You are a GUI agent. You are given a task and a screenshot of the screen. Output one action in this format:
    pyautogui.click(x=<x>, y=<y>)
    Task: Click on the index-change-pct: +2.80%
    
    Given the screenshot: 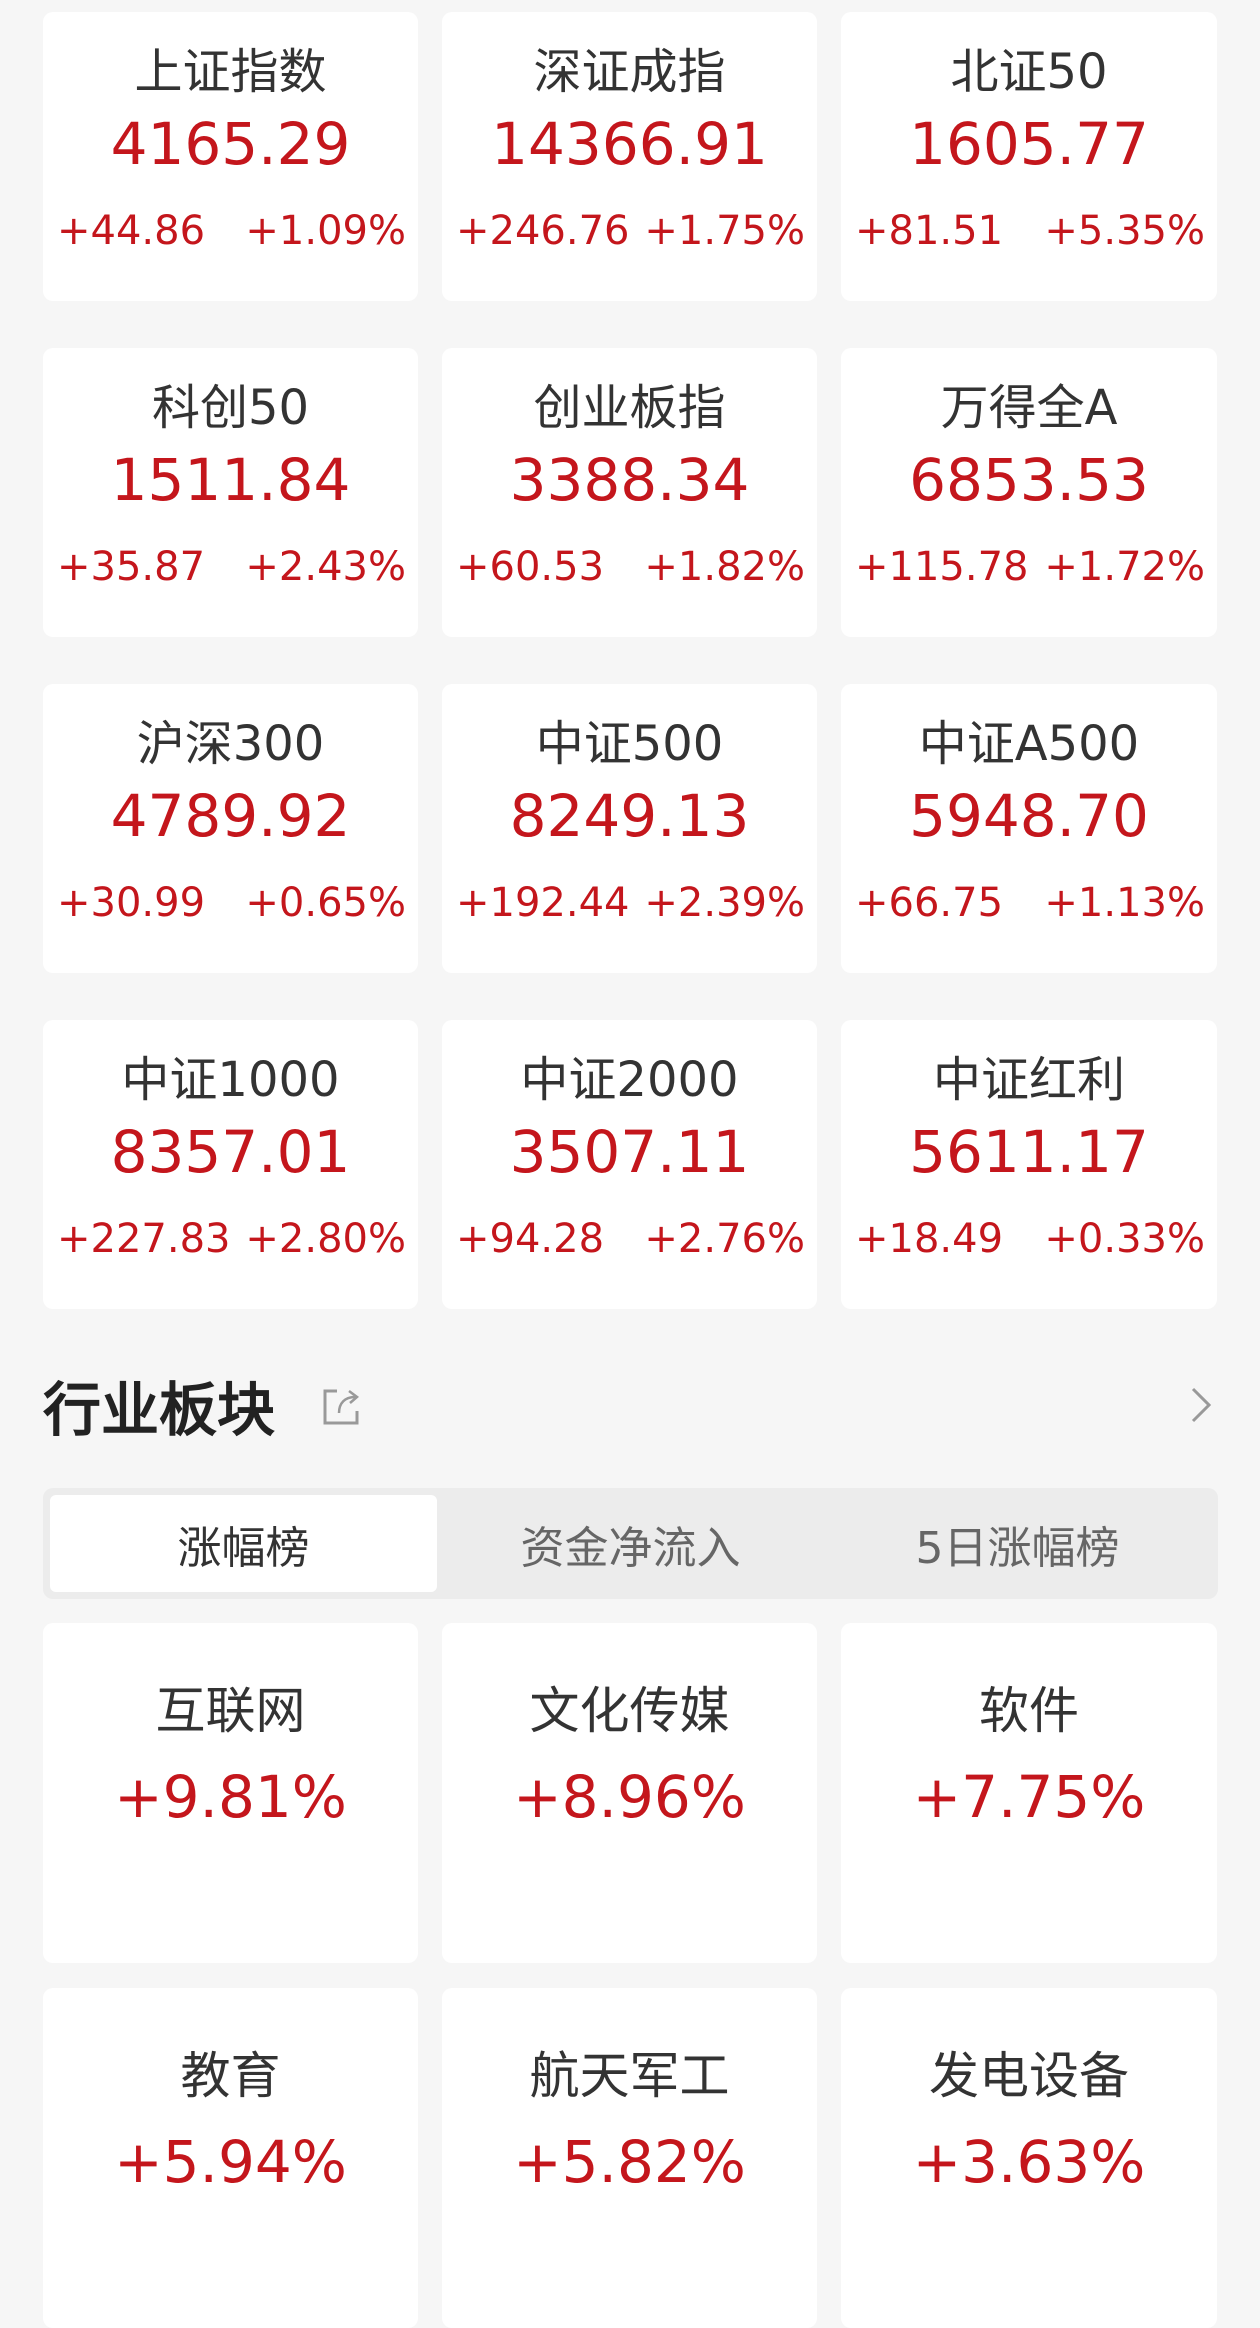 What is the action you would take?
    pyautogui.click(x=325, y=1239)
    